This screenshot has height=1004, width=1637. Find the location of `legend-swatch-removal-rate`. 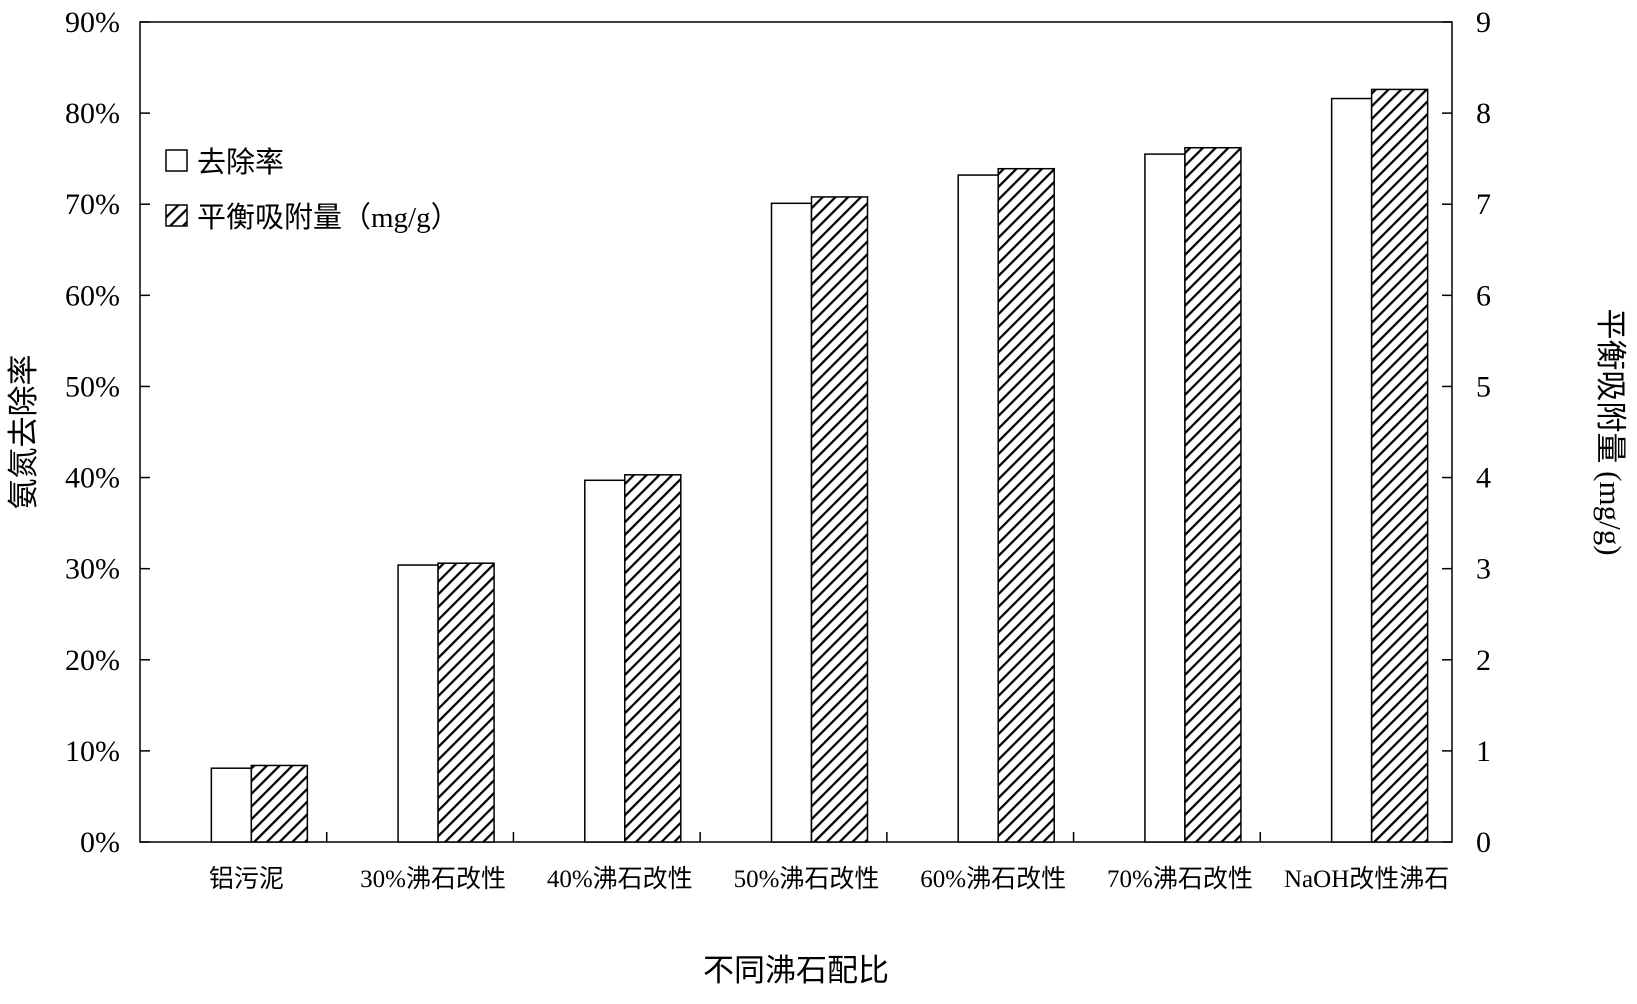

legend-swatch-removal-rate is located at coordinates (176, 160).